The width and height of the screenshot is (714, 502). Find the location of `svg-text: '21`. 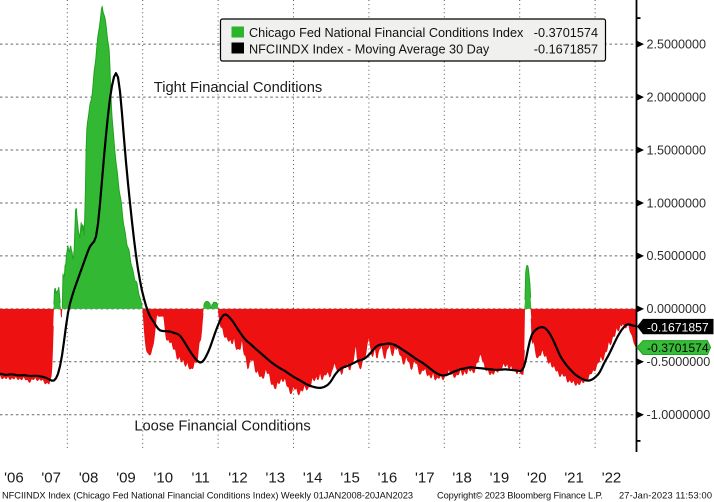

svg-text: '21 is located at coordinates (574, 478).